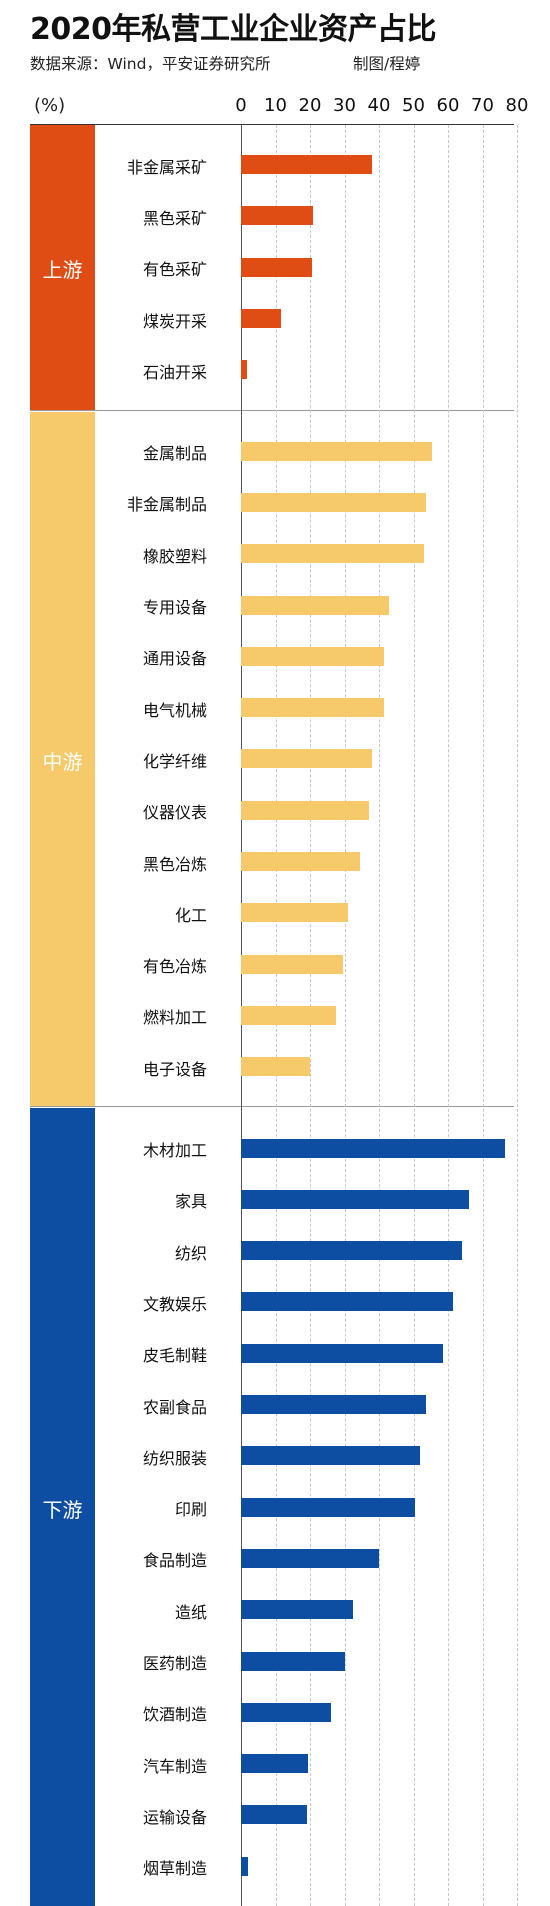 This screenshot has width=550, height=1906. I want to click on chart-title: 2020年私营工业企业资产占比, so click(233, 29).